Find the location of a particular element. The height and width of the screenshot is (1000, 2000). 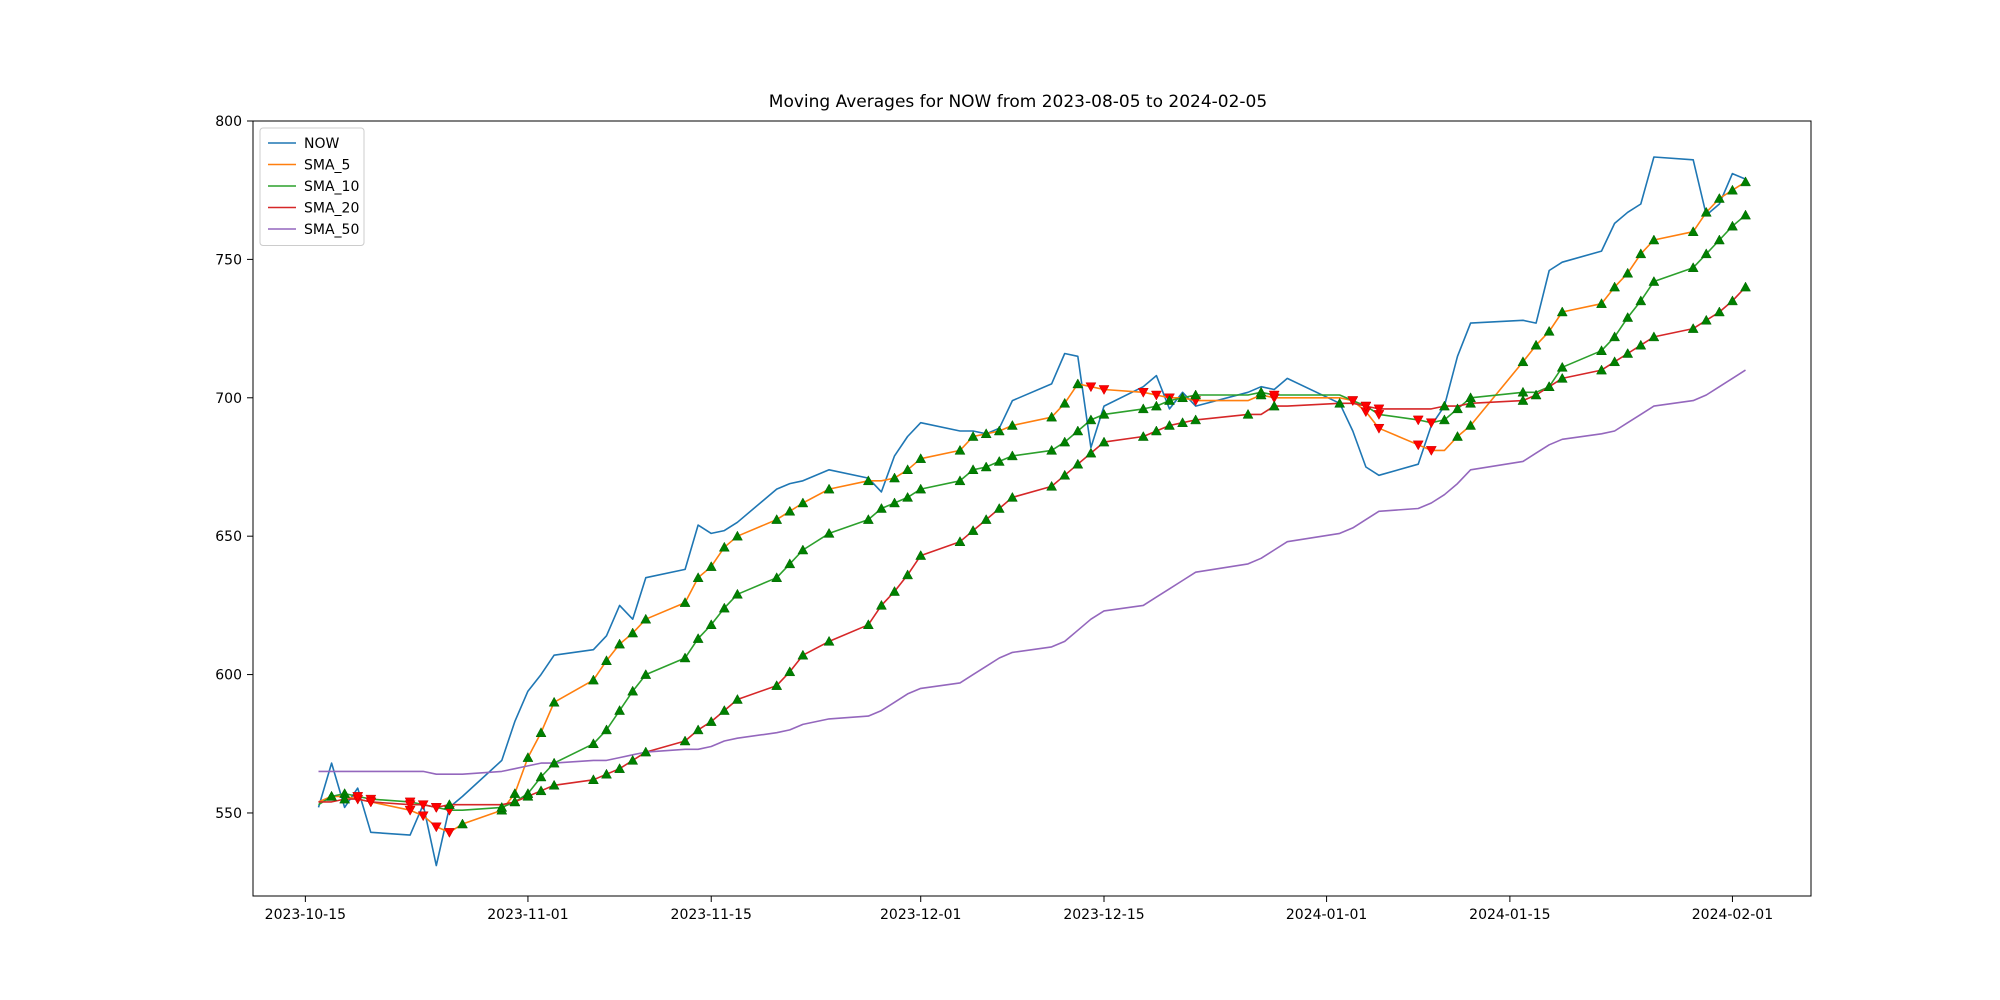

x-tick-label: 2024-02-01 is located at coordinates (1732, 915).